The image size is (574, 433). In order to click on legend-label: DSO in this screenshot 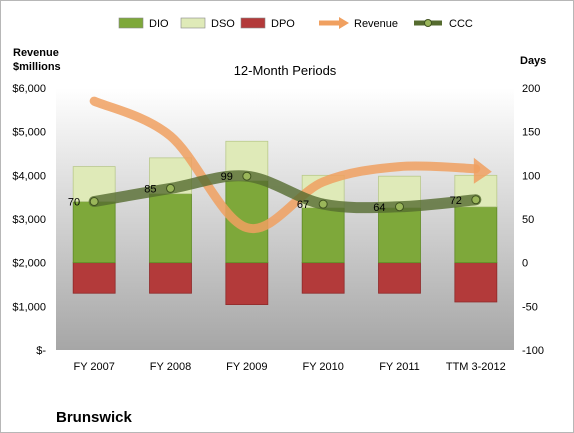, I will do `click(223, 24)`.